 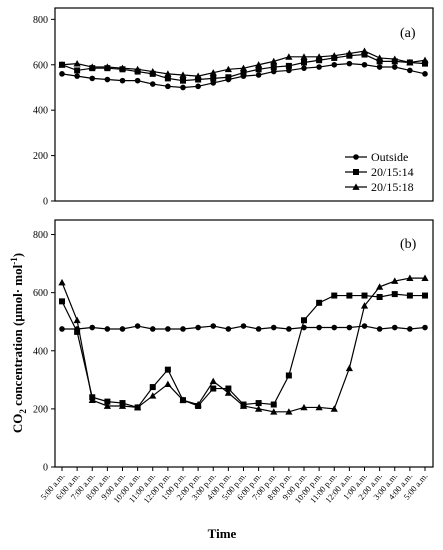 I want to click on panel-a-y-tick-label: 200, so click(x=40, y=156).